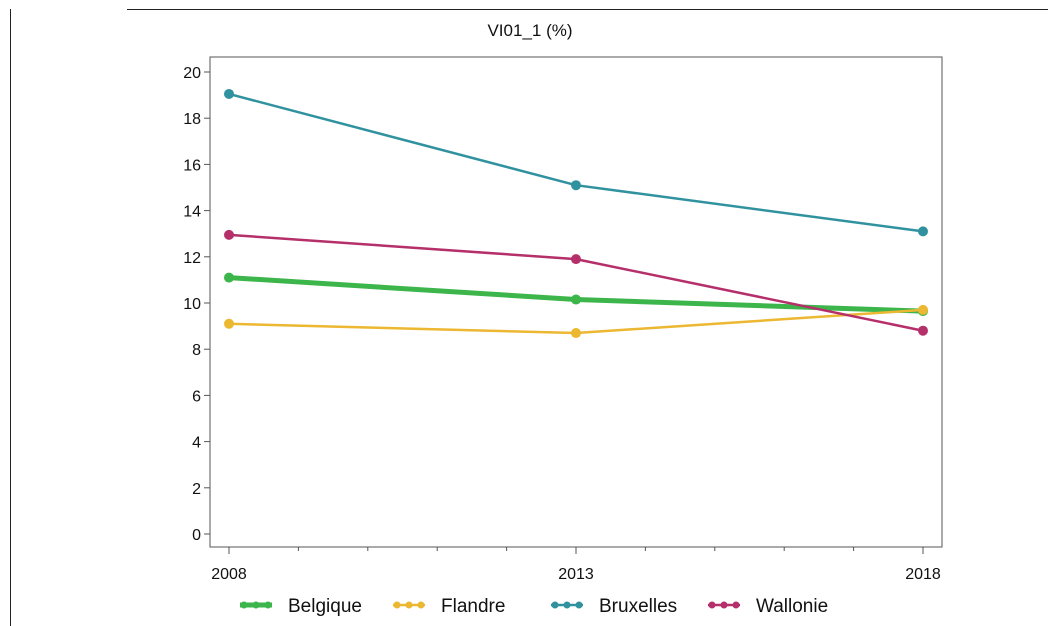 The height and width of the screenshot is (626, 1048). Describe the element at coordinates (576, 565) in the screenshot. I see `x-axis: 2008 2013 2018` at that location.